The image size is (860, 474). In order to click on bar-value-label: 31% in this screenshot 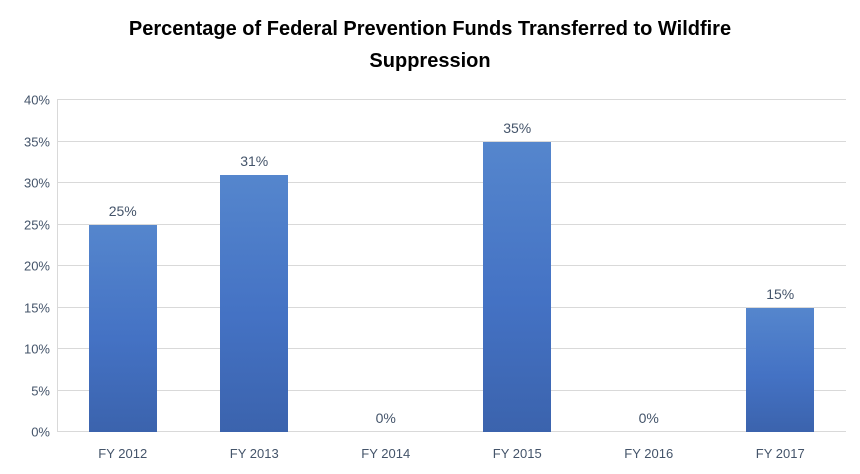, I will do `click(254, 160)`.